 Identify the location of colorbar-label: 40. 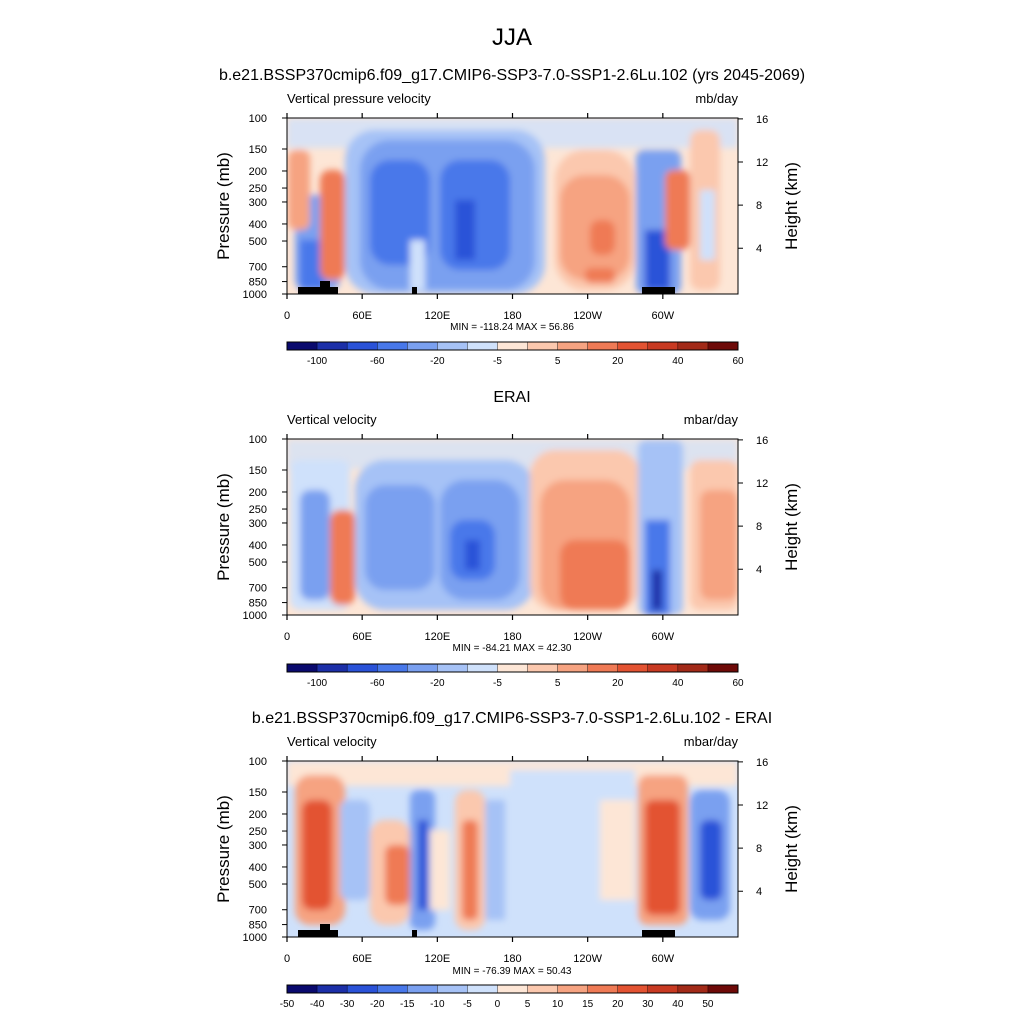
(678, 361).